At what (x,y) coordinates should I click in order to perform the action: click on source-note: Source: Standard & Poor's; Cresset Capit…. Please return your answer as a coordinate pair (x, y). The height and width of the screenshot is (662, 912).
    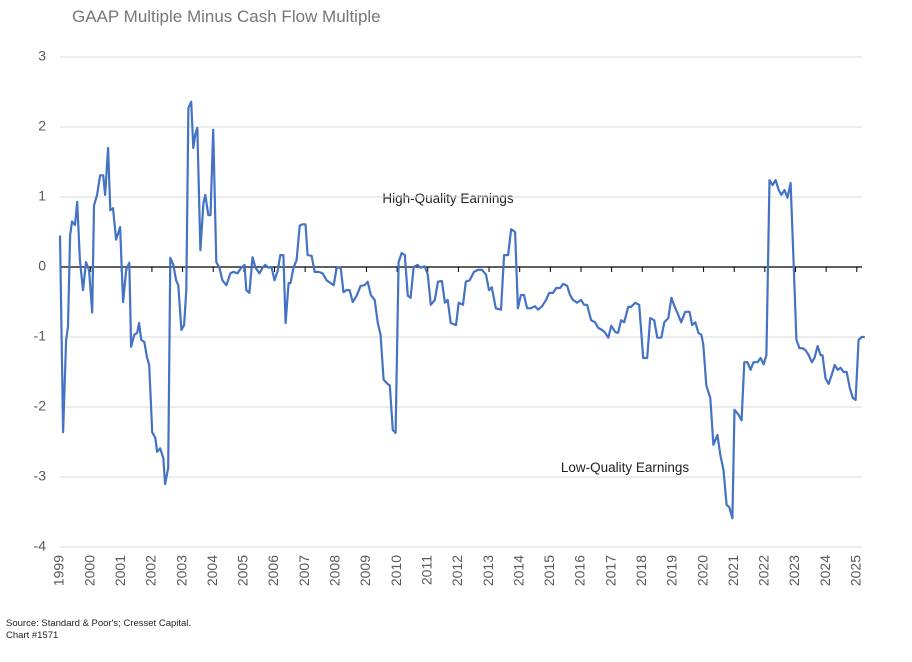
    Looking at the image, I should click on (98, 623).